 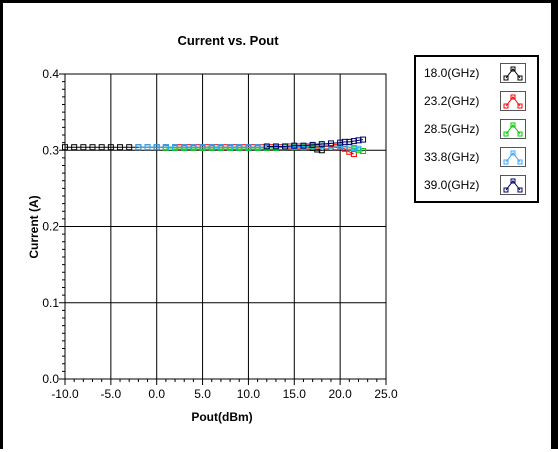 I want to click on series-line, so click(x=315, y=143).